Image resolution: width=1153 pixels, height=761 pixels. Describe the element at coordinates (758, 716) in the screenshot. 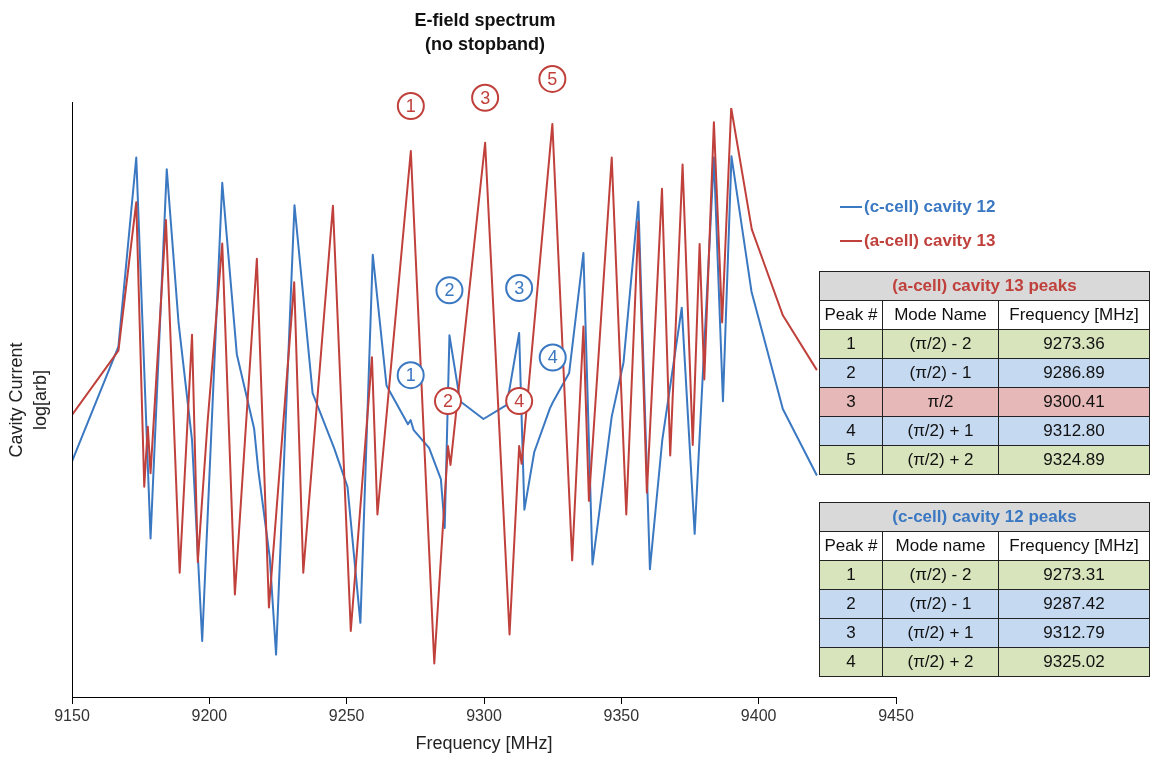

I see `x-tick-label: 9400` at that location.